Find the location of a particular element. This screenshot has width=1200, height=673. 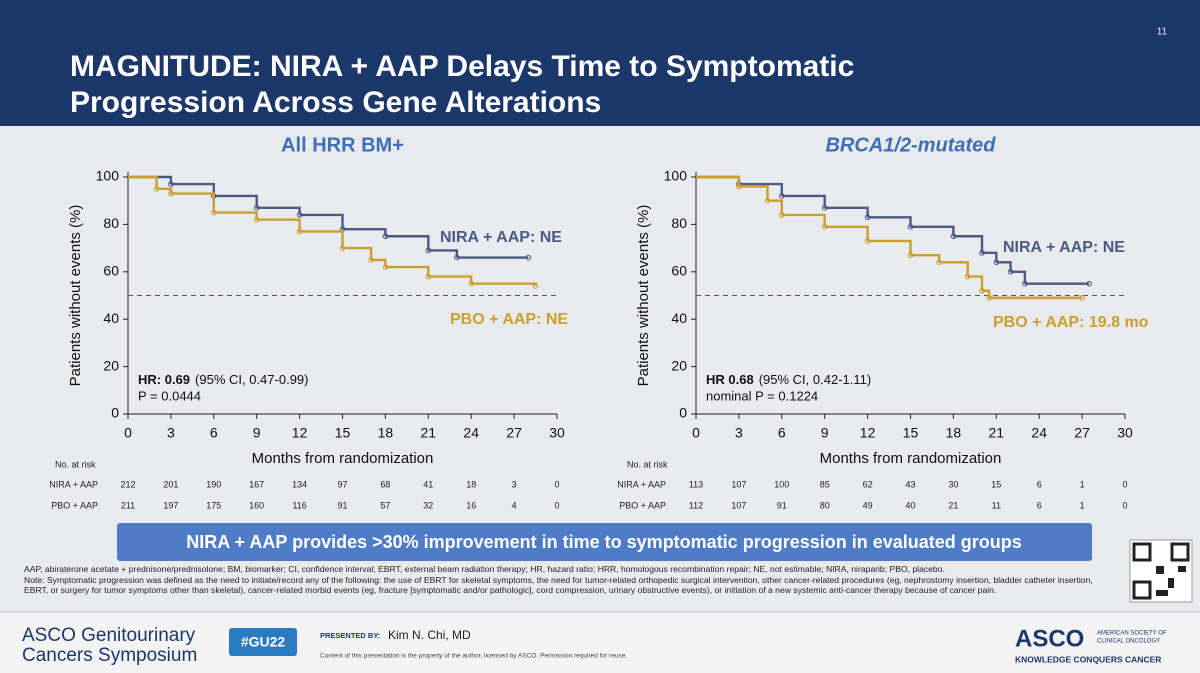

hr-value: HR 0.68 is located at coordinates (730, 379).